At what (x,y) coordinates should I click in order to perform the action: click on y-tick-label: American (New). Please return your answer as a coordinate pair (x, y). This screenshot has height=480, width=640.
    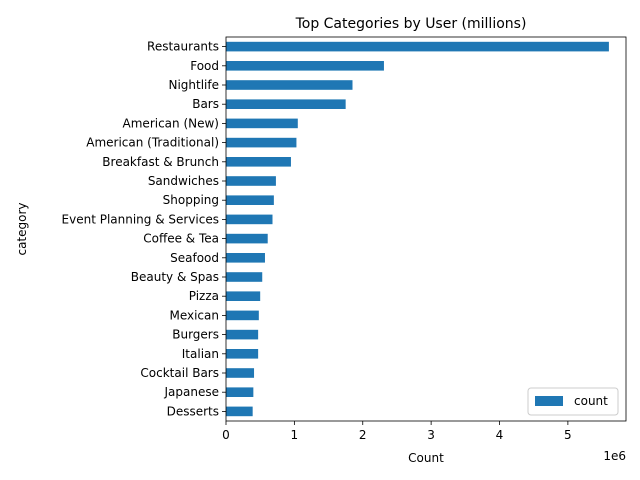
    Looking at the image, I should click on (171, 123).